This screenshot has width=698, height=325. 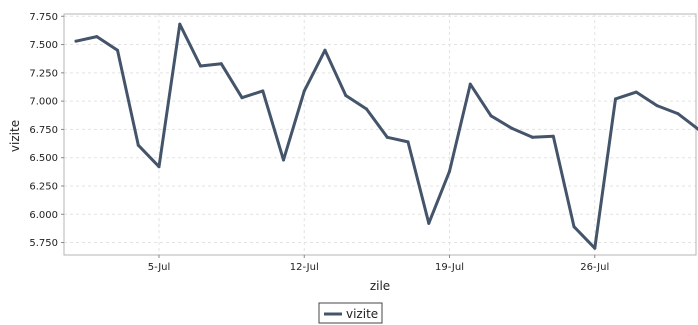 I want to click on y-tick-label: 6.000, so click(x=43, y=215).